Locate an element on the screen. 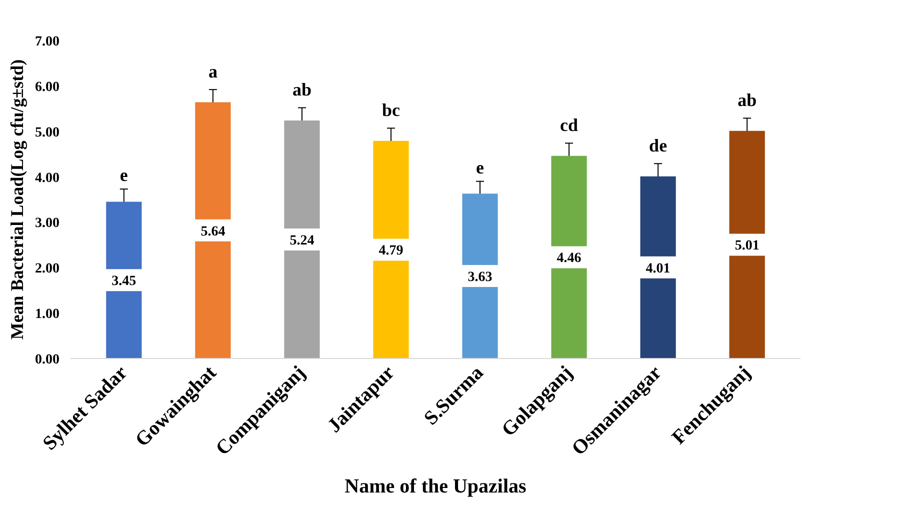 The height and width of the screenshot is (509, 901). data-label: 5.64 is located at coordinates (213, 232).